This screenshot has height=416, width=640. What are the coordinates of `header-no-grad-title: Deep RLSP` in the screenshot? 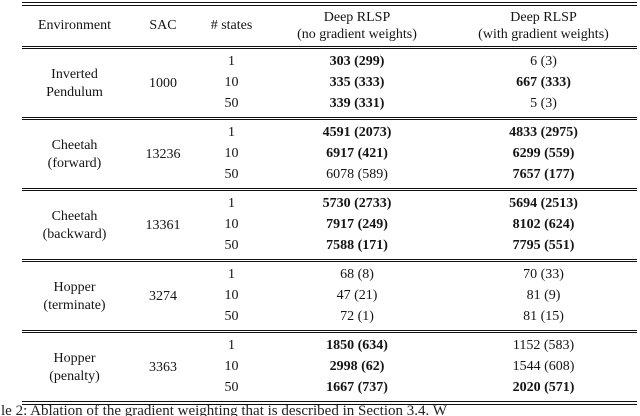 It's located at (357, 17).